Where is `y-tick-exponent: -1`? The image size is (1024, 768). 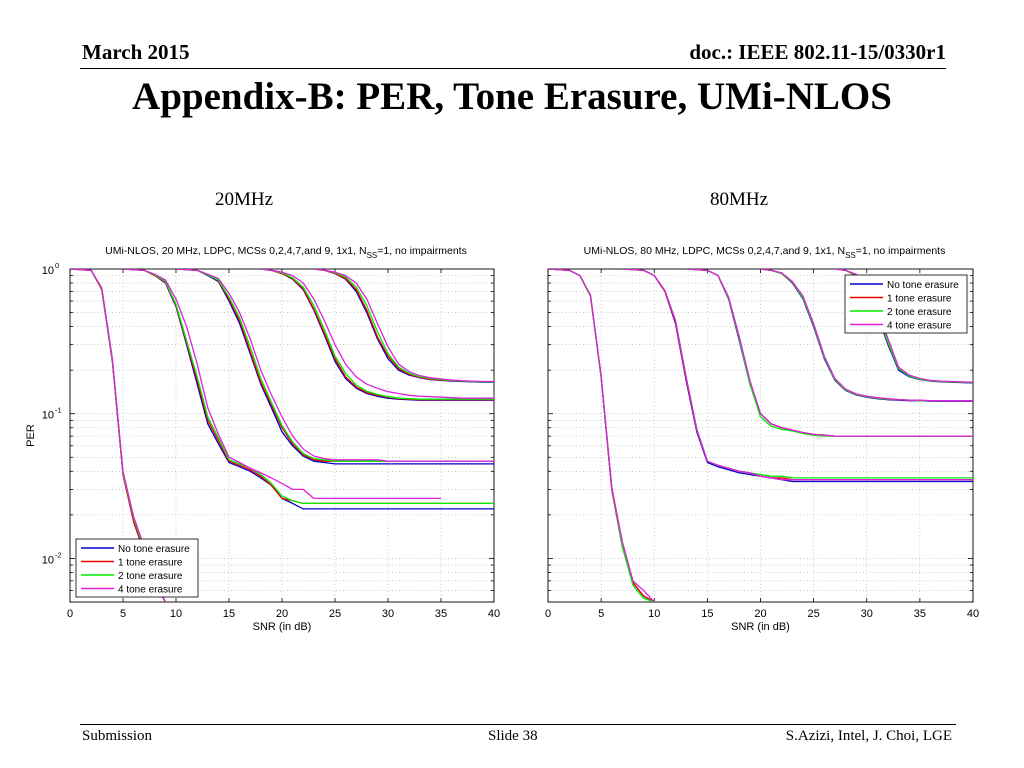
y-tick-exponent: -1 is located at coordinates (58, 410).